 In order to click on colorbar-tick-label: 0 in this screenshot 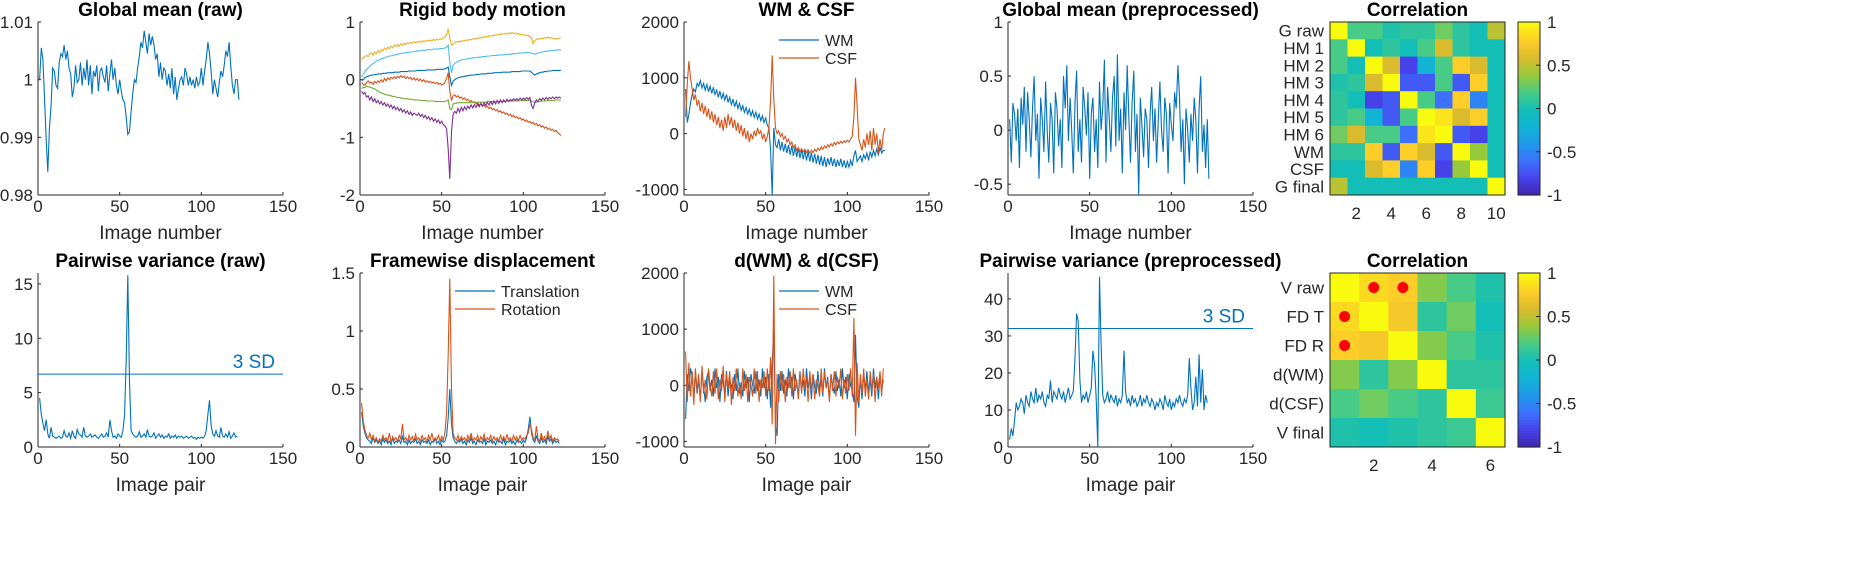, I will do `click(1551, 360)`.